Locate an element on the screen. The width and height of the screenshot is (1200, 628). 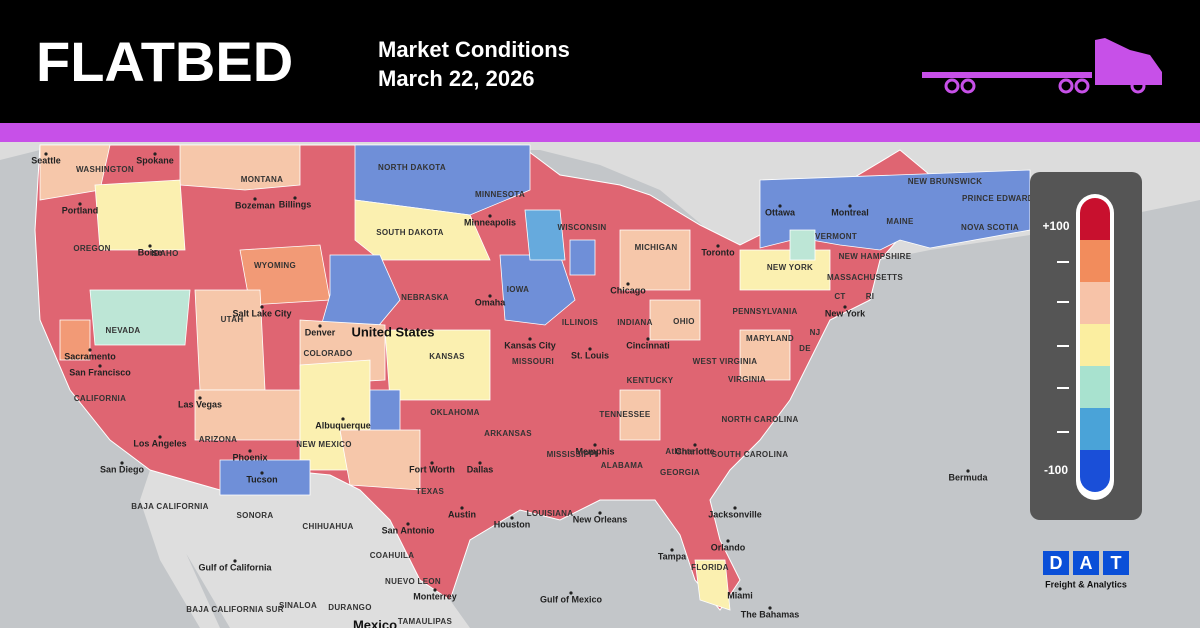
date: March 22, 2026 is located at coordinates (456, 78).